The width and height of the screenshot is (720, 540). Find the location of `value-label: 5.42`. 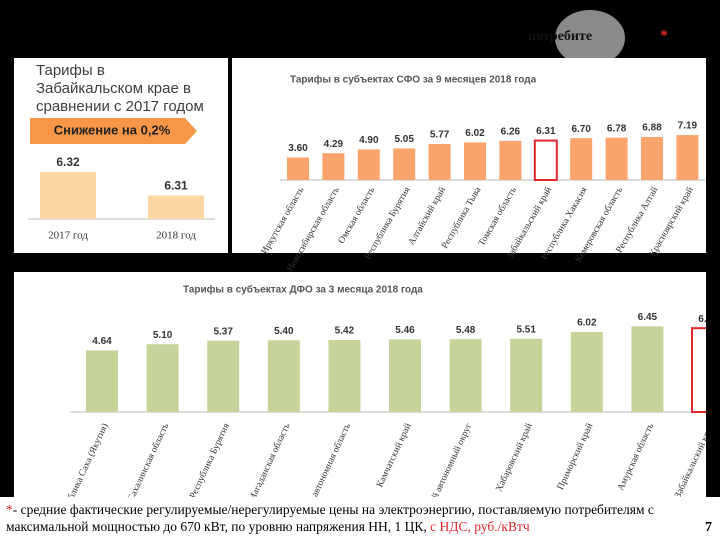

value-label: 5.42 is located at coordinates (345, 331).